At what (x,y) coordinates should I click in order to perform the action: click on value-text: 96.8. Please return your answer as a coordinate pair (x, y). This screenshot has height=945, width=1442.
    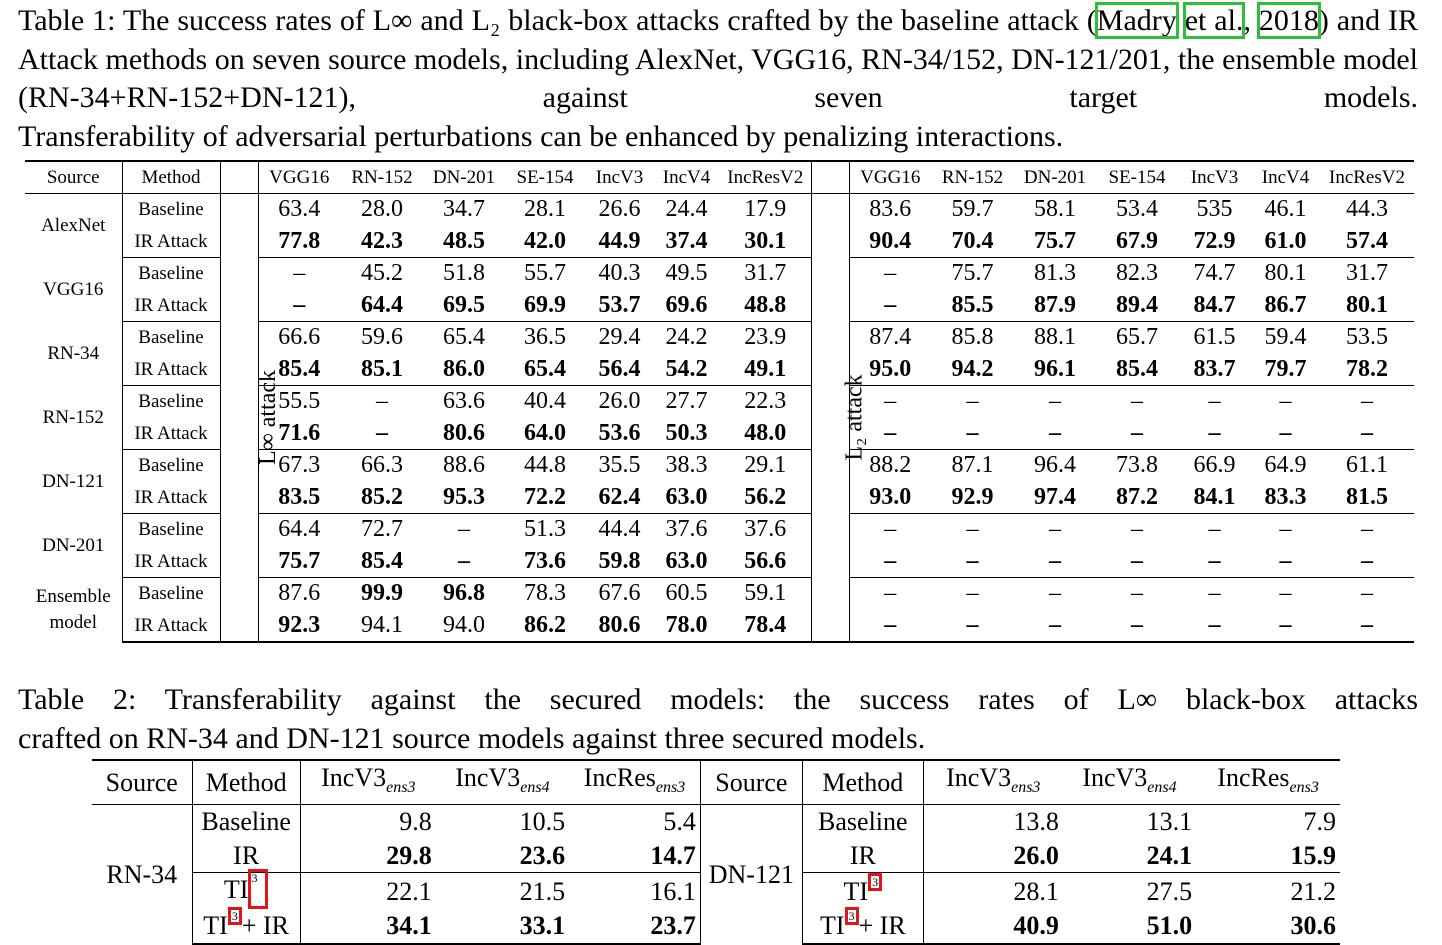
    Looking at the image, I should click on (464, 593).